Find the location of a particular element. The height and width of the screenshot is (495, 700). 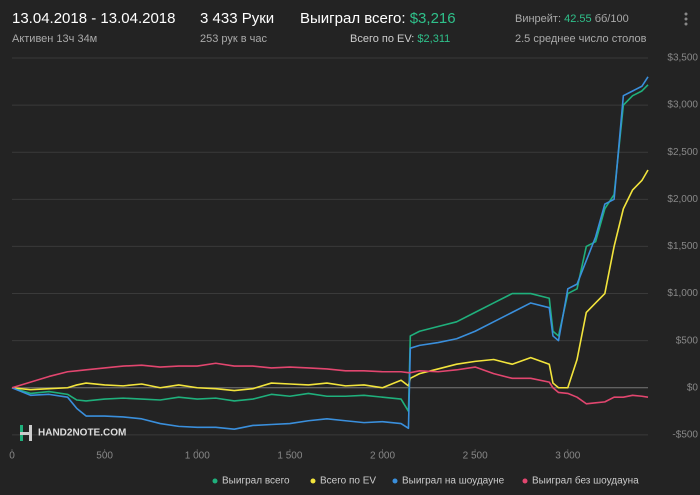

x-tick-label: 3 000 is located at coordinates (567, 456).